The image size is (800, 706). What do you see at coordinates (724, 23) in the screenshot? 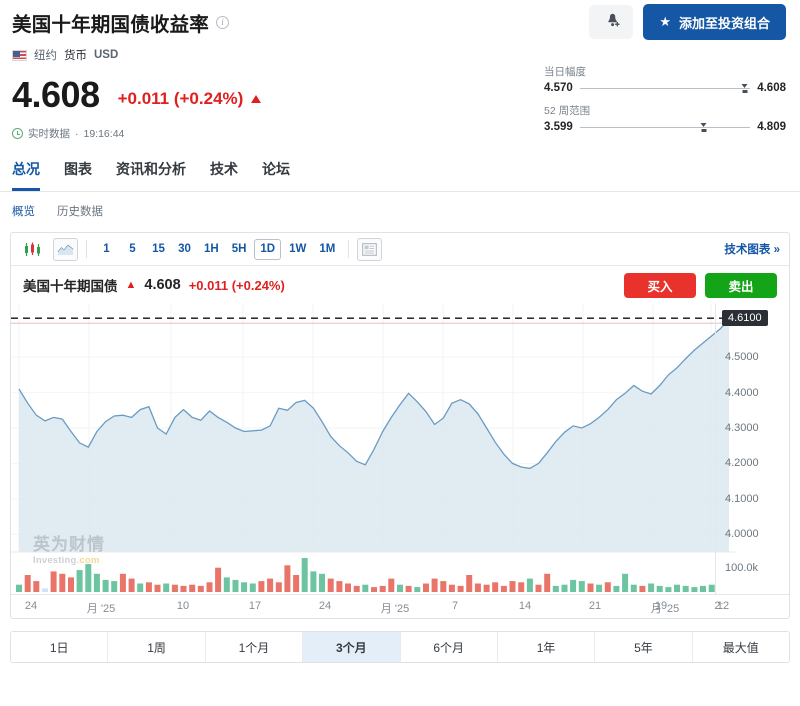
I see `add-to-portfolio-label: 添加至投资组合` at bounding box center [724, 23].